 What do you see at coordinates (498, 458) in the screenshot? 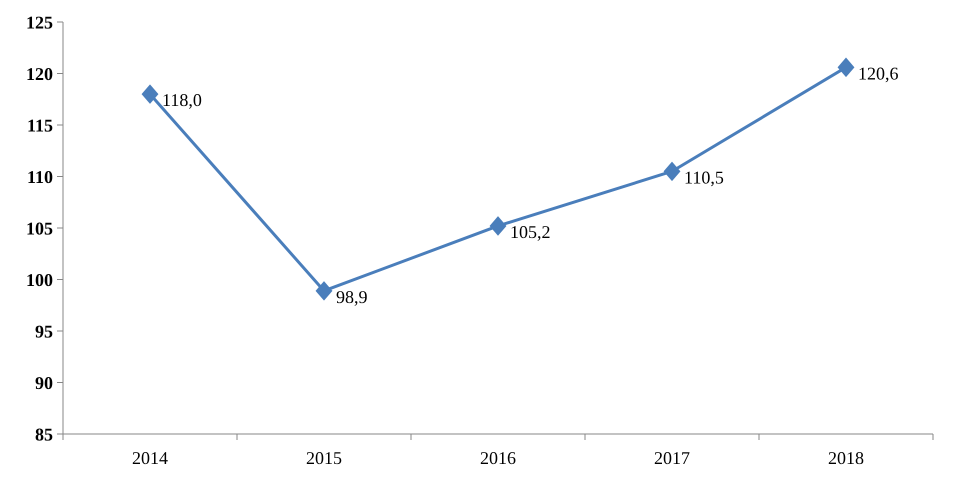
I see `x-tick-label: 2016` at bounding box center [498, 458].